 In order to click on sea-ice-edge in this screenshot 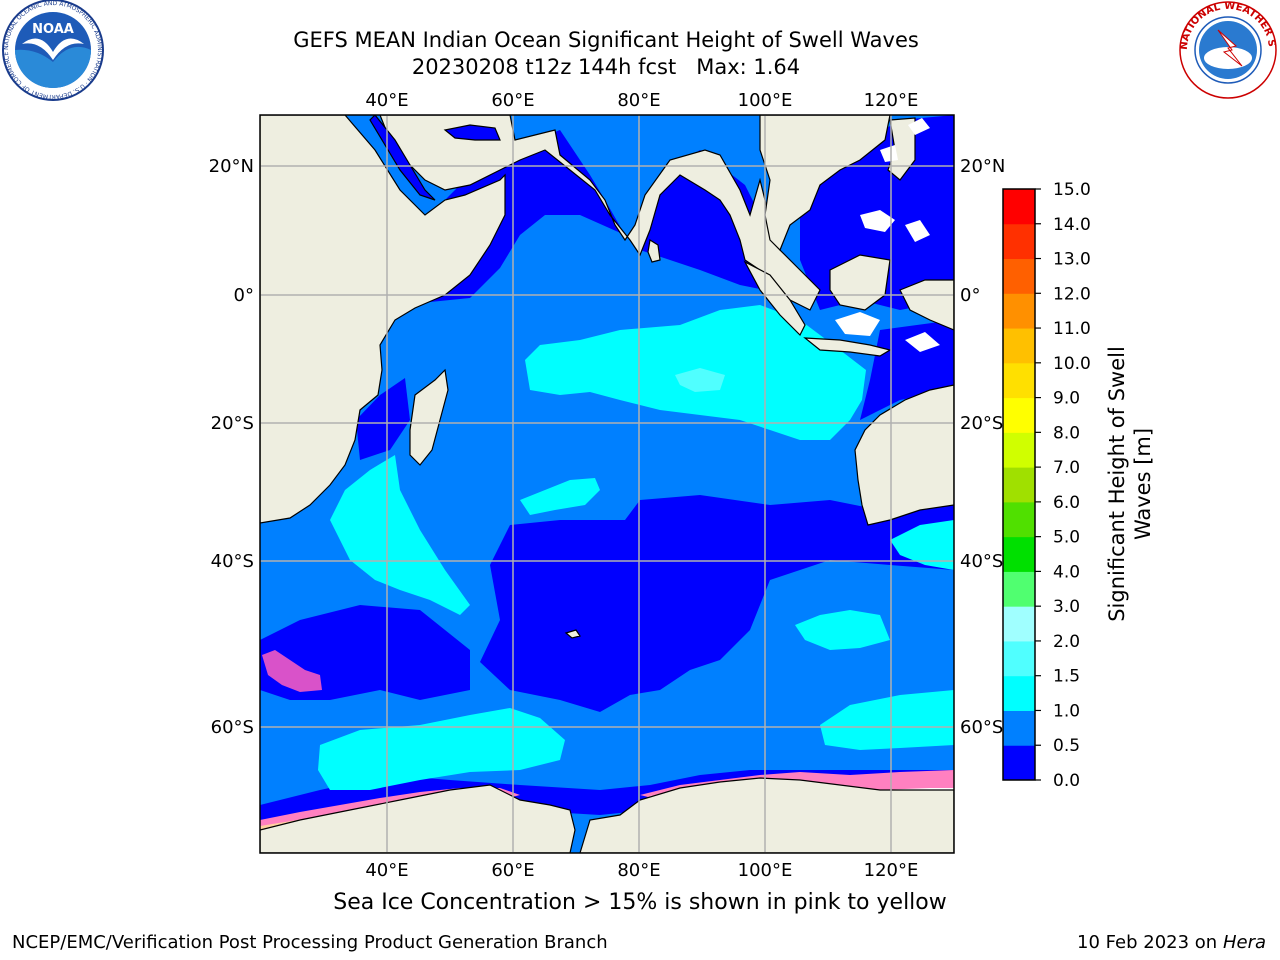, I will do `click(607, 742)`.